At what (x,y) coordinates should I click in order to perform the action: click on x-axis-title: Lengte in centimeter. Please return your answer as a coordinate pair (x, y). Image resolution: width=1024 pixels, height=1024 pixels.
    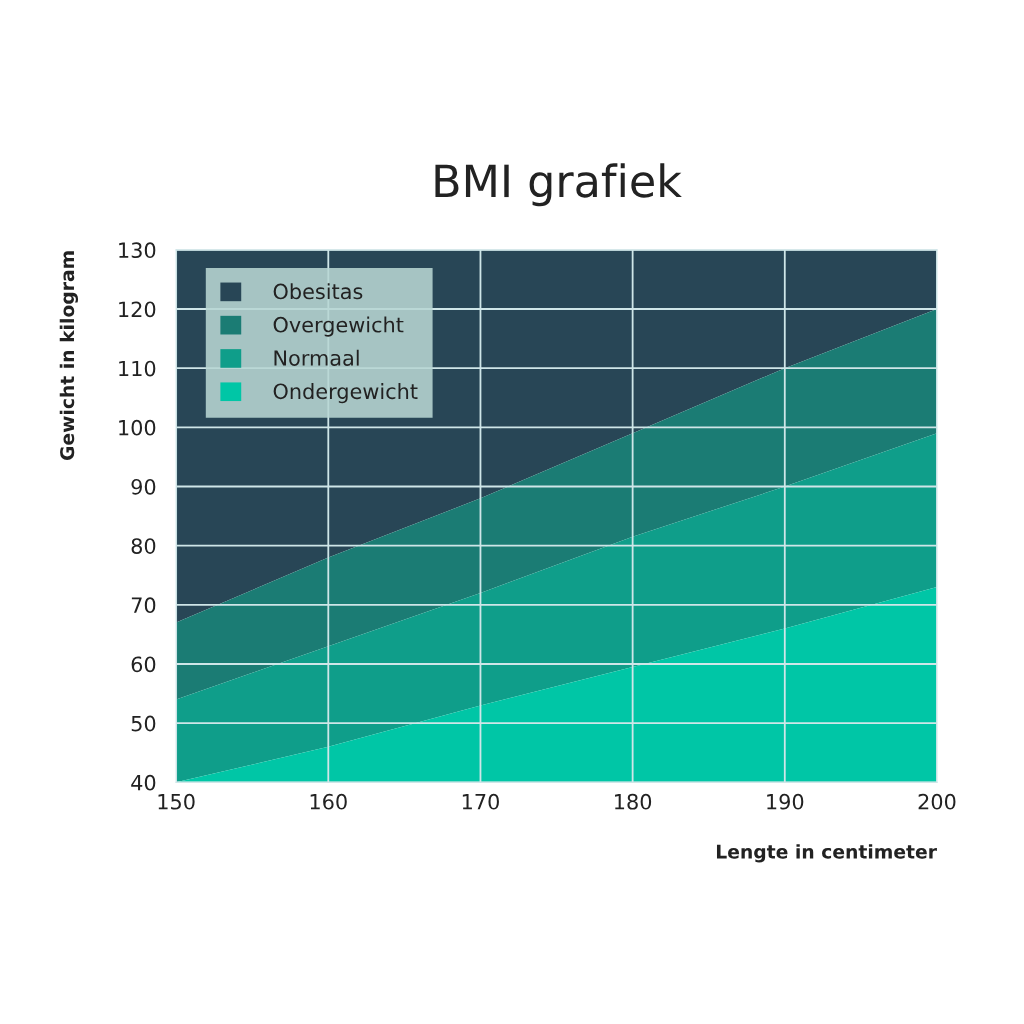
    Looking at the image, I should click on (826, 853).